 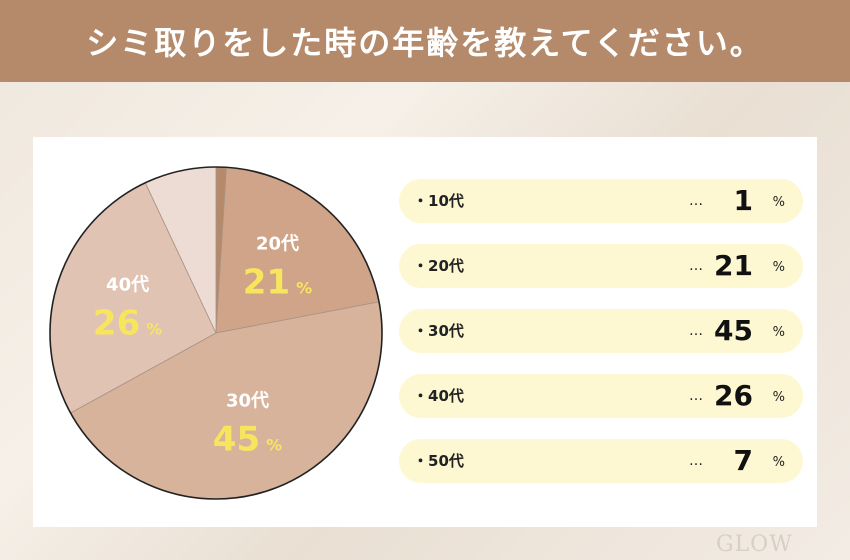 I want to click on legend-label: ・40代, so click(x=438, y=396).